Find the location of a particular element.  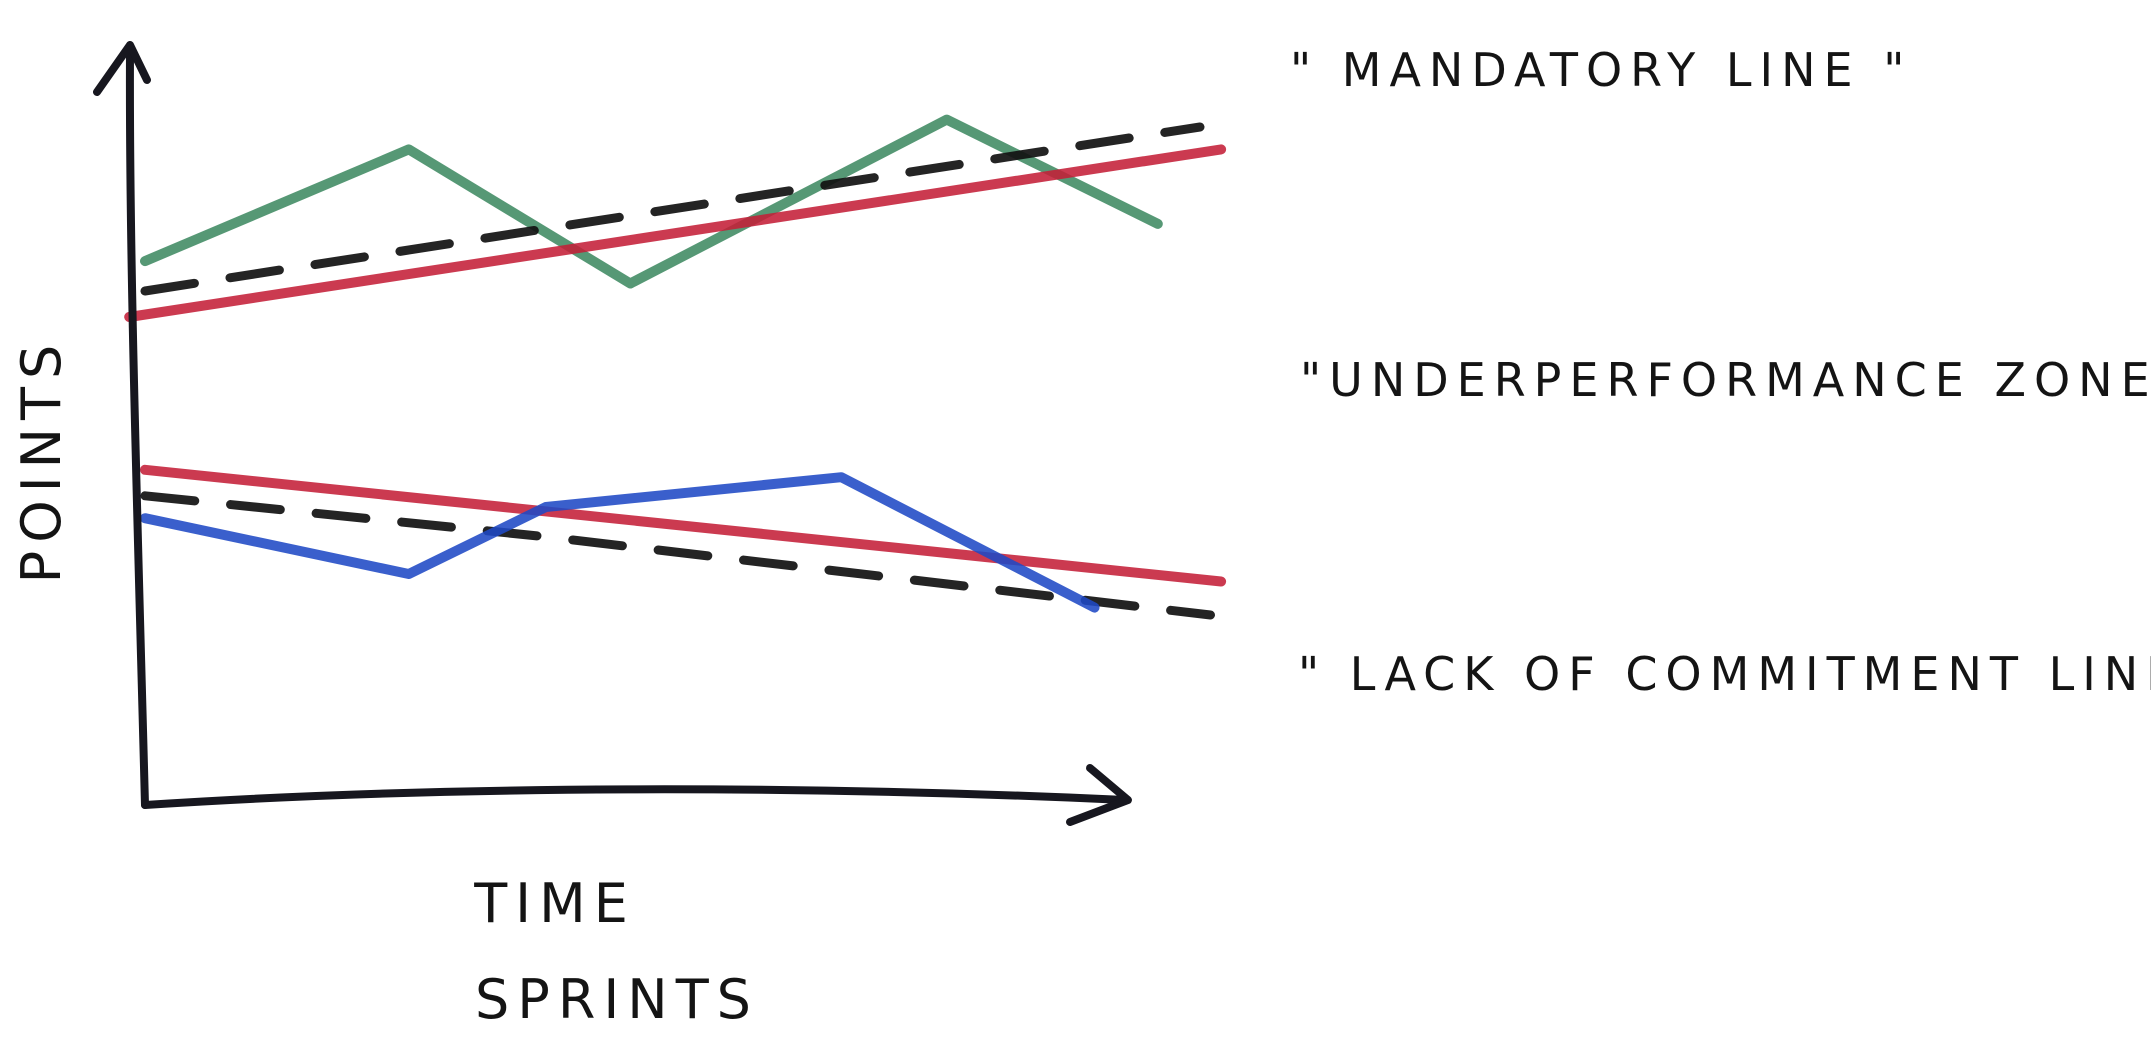

y-axis-label: POINTS is located at coordinates (41, 460).